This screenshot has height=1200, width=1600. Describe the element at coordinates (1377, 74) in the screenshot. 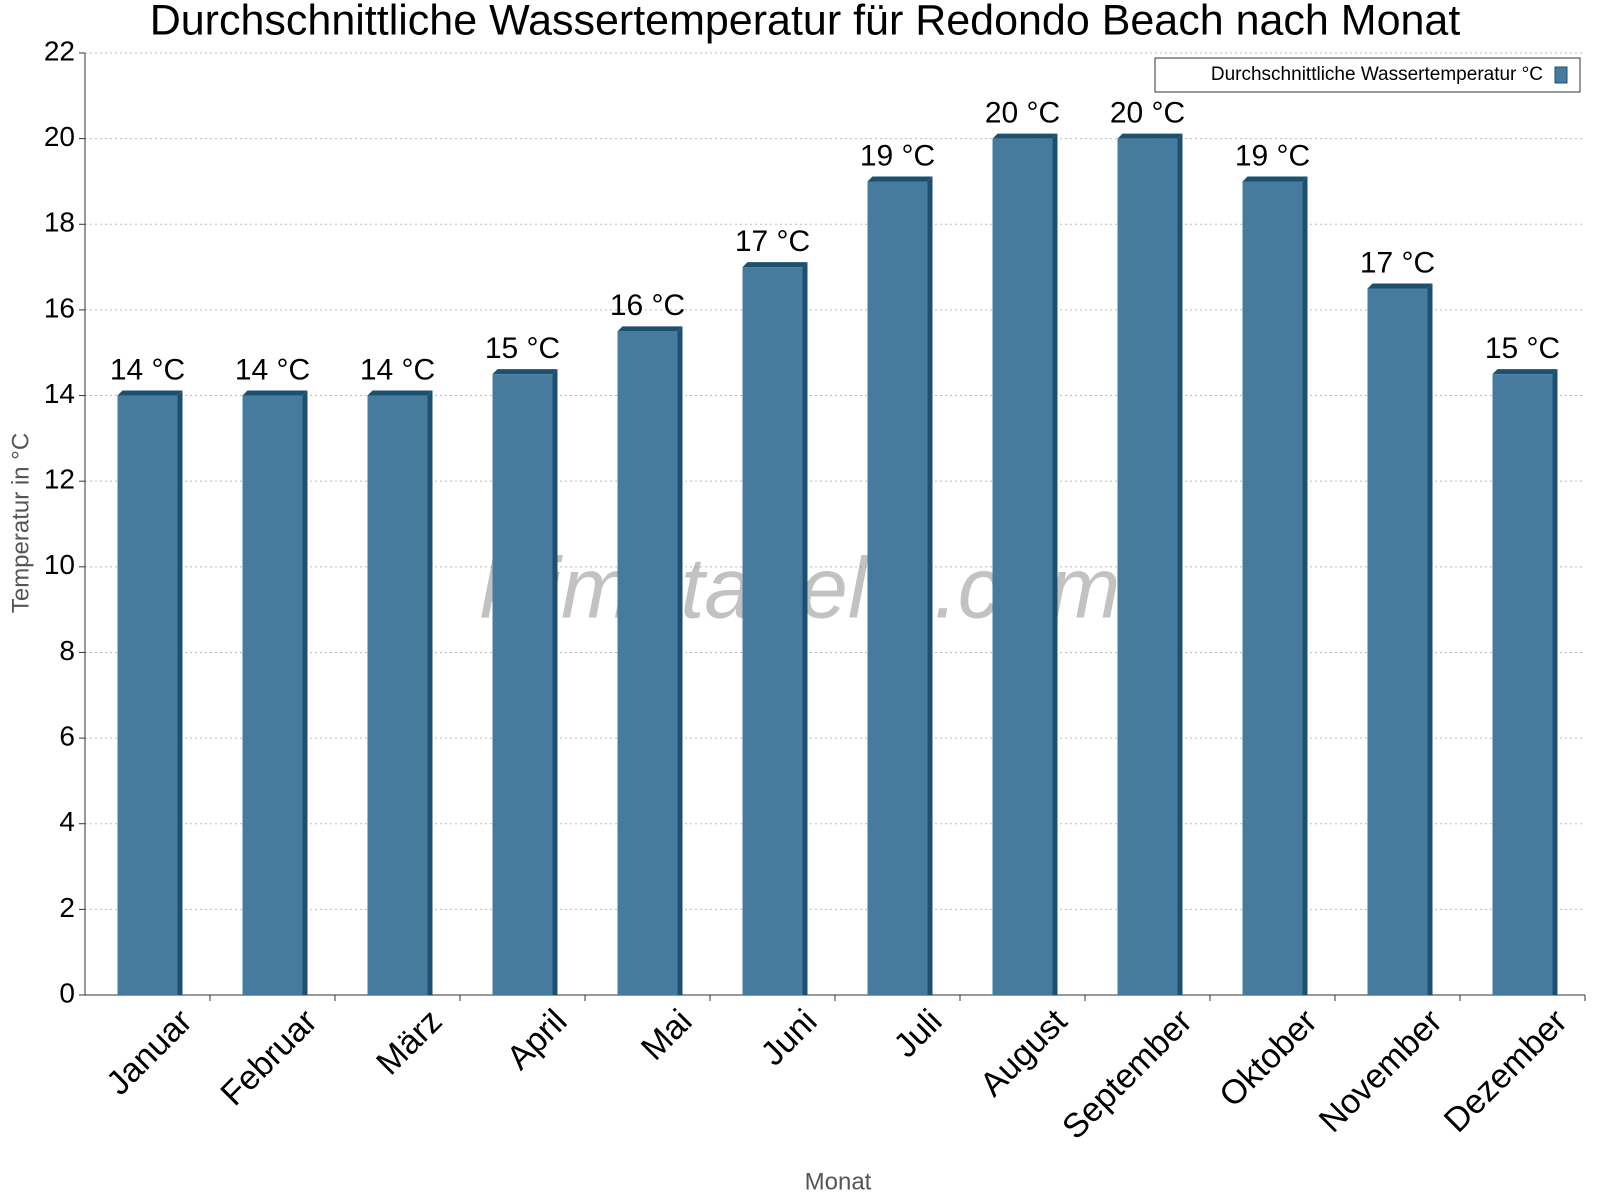

I see `legend-label: Durchschnittliche Wassertemperatur °C` at that location.